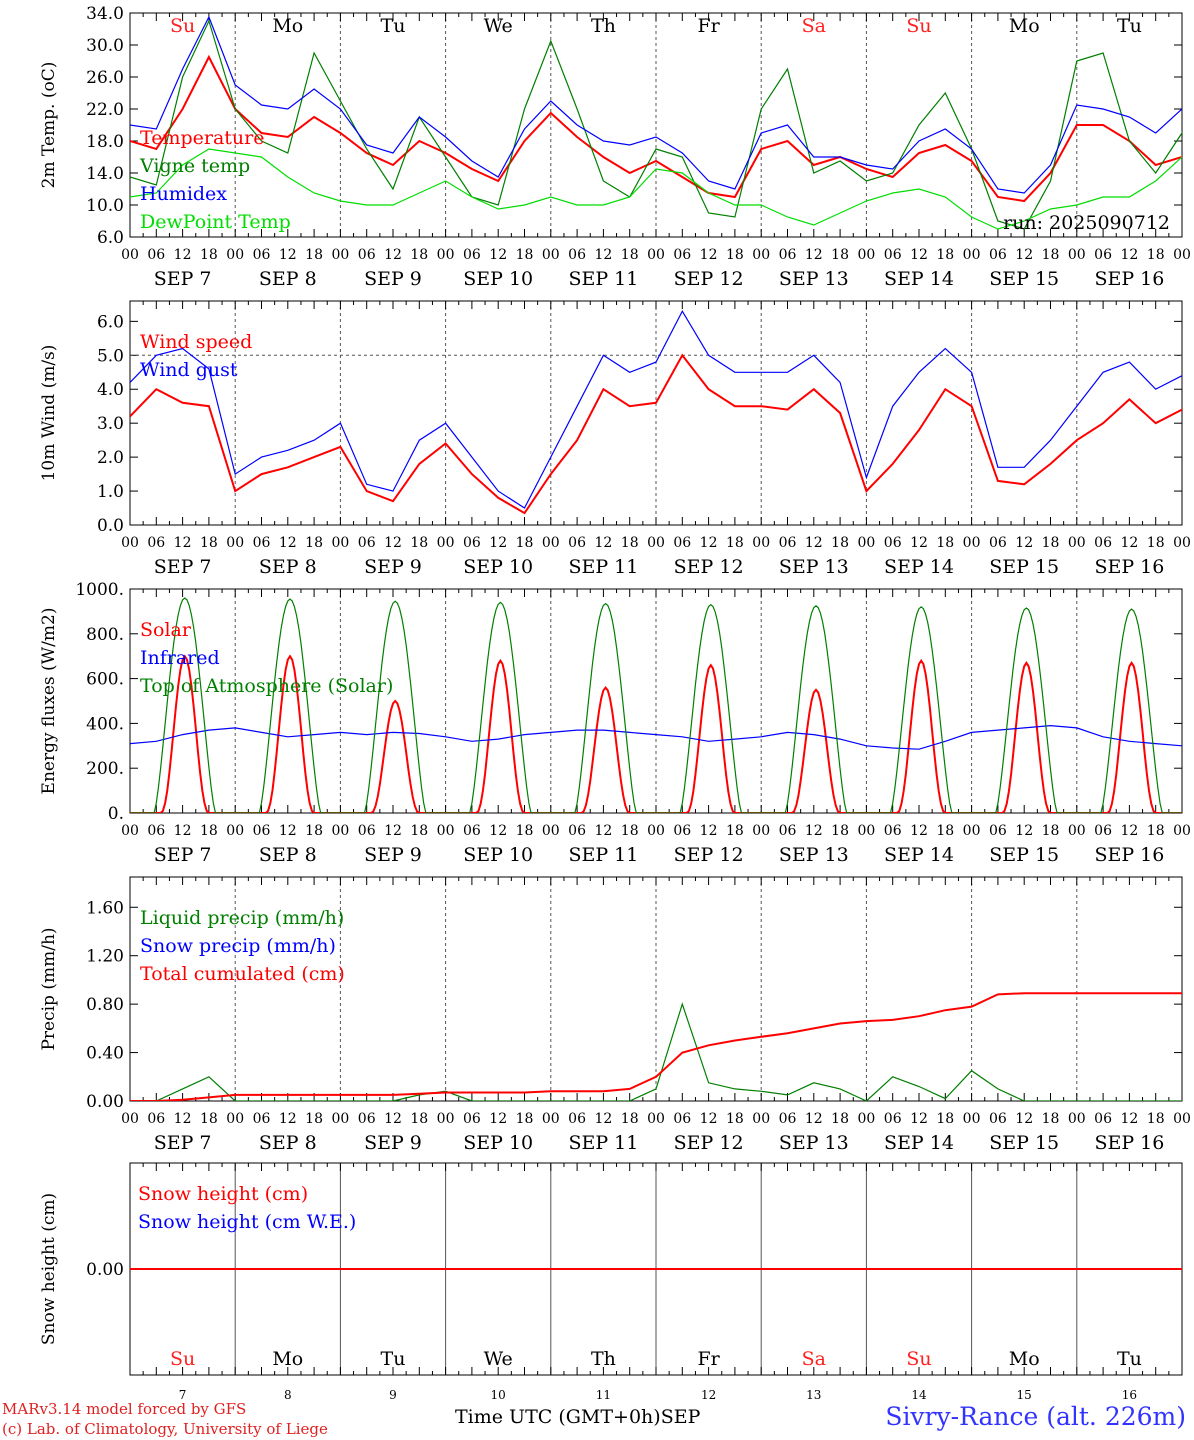 Image resolution: width=1194 pixels, height=1440 pixels. What do you see at coordinates (247, 1222) in the screenshot?
I see `legend-entry: Snow height (cm W.E.)` at bounding box center [247, 1222].